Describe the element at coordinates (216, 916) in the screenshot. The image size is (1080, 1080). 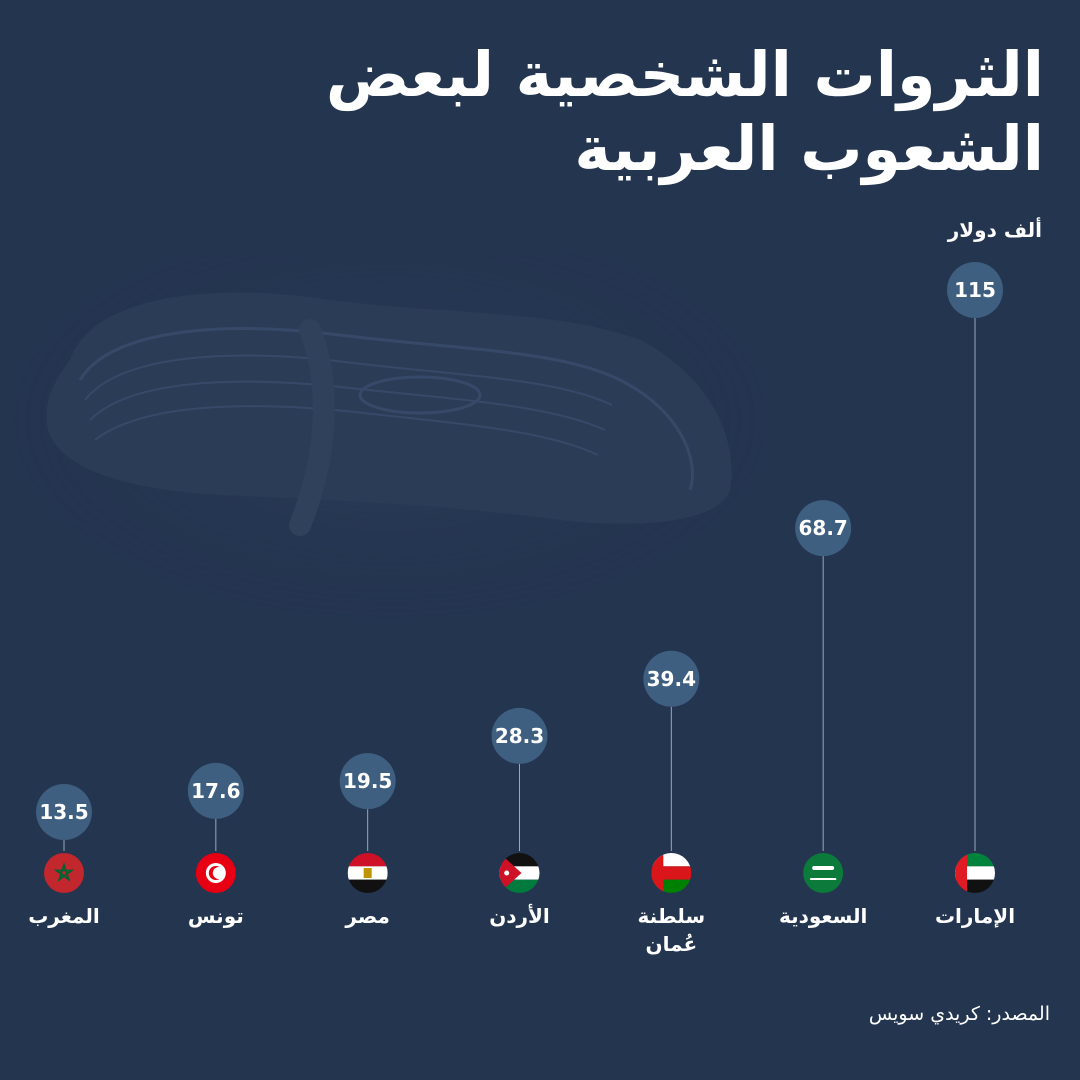
I see `category-label: تونس` at that location.